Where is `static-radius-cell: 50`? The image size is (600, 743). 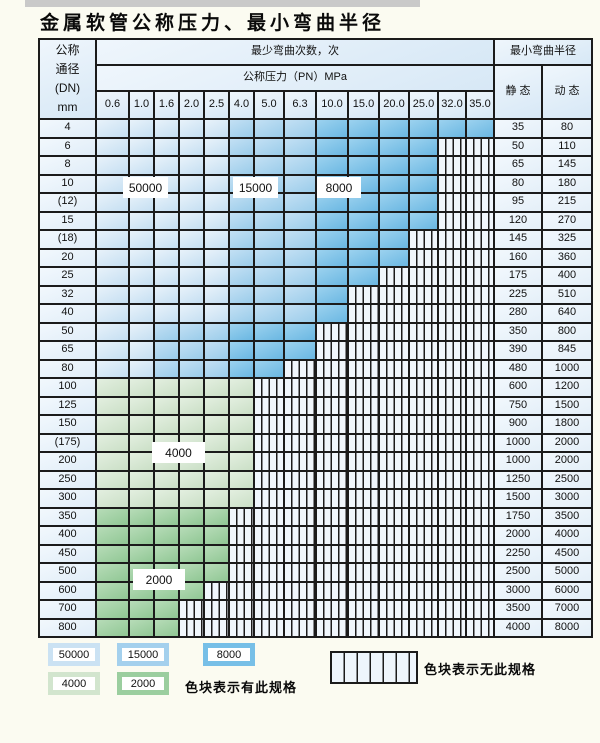 static-radius-cell: 50 is located at coordinates (518, 146).